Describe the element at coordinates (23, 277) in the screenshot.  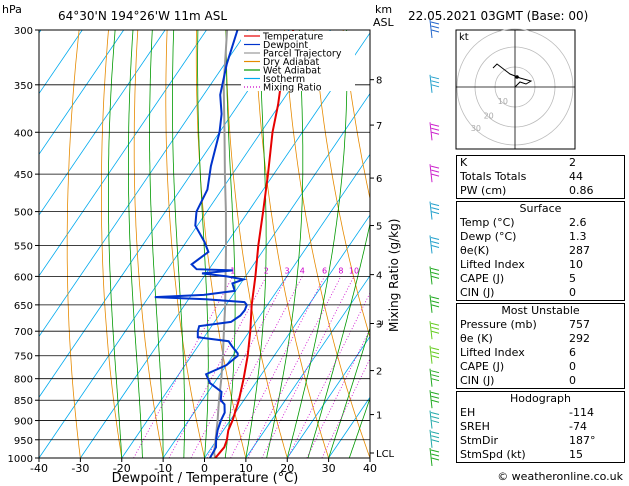
I see `pressure-tick-label: 600` at that location.